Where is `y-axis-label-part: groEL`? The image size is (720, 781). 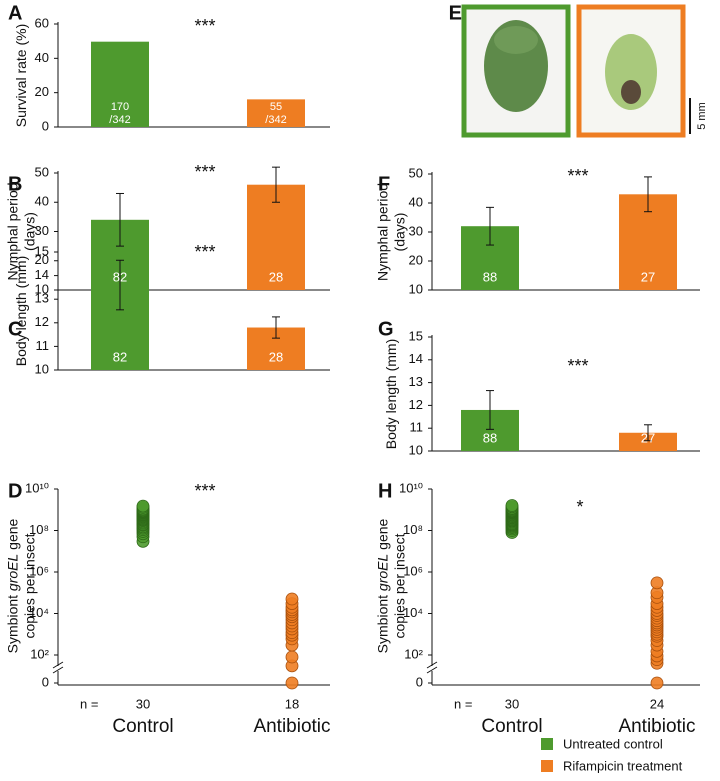
y-axis-label-part: groEL is located at coordinates (12, 572).